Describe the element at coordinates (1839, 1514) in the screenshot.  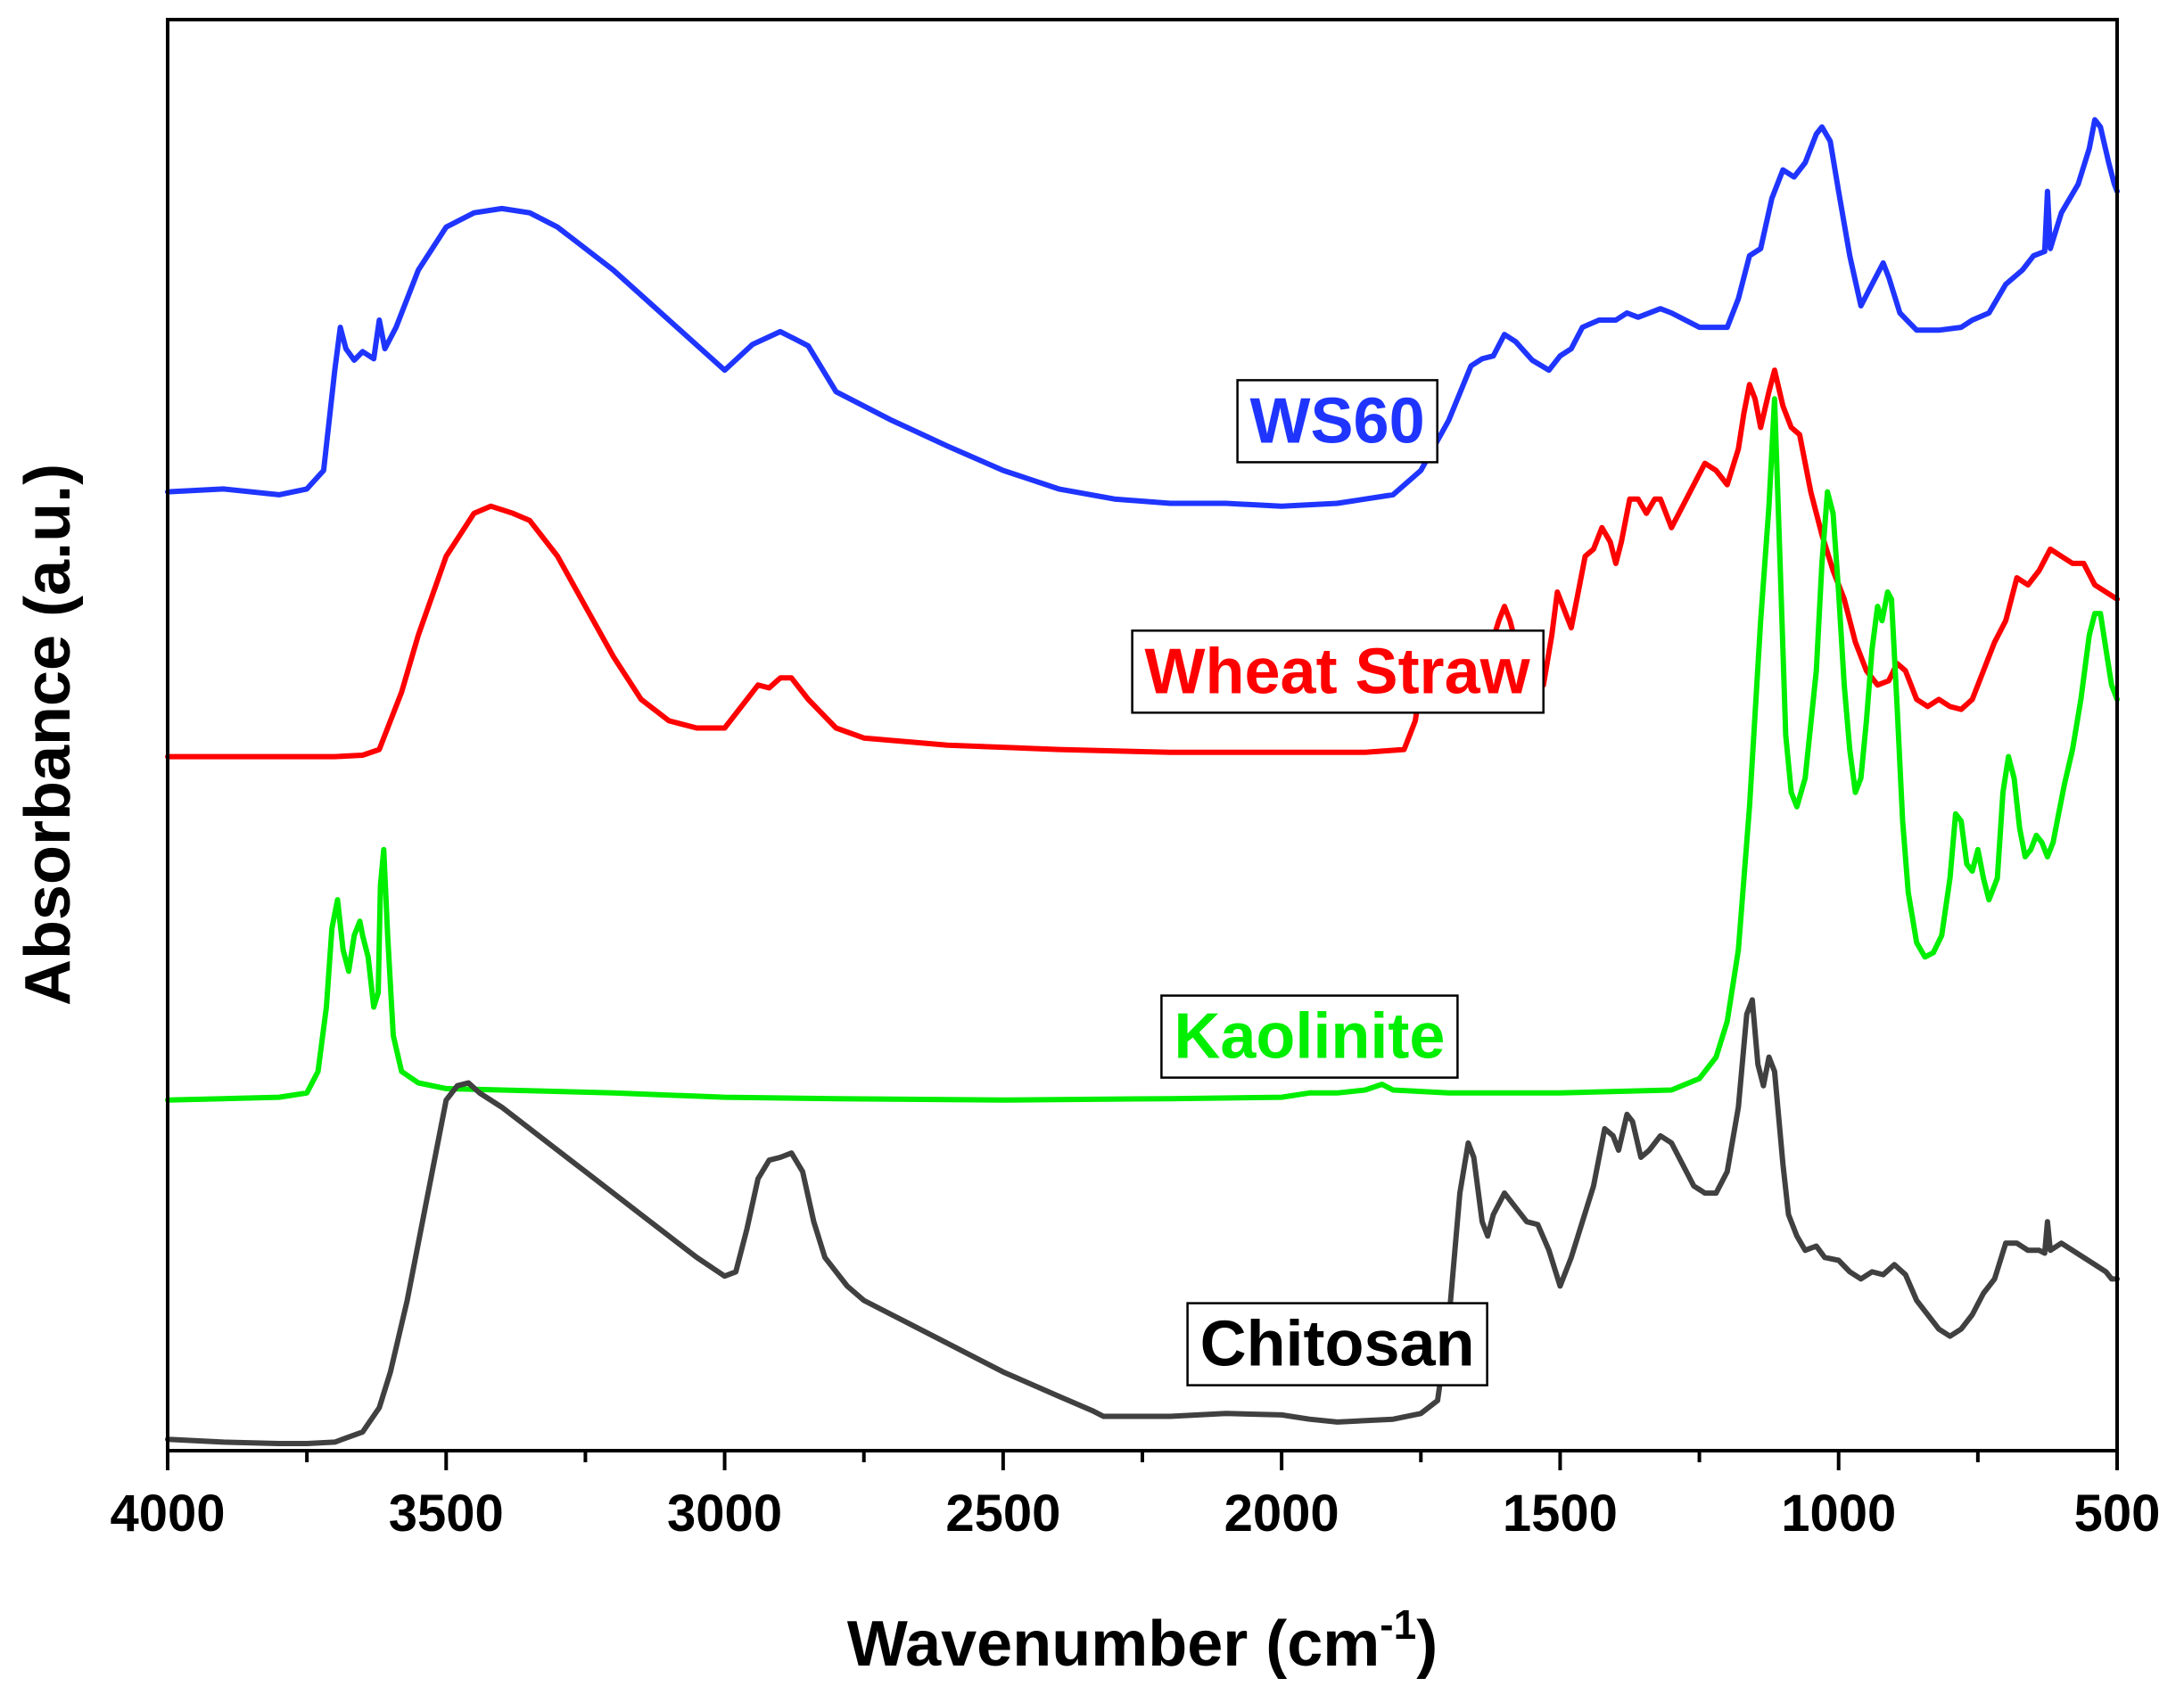
I see `x-tick-label: 1000` at that location.